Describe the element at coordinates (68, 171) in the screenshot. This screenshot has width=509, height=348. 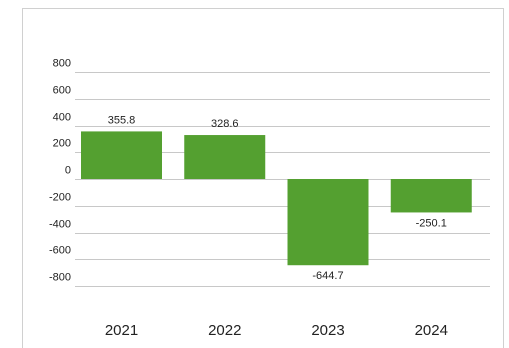
I see `y-tick-label: 0` at that location.